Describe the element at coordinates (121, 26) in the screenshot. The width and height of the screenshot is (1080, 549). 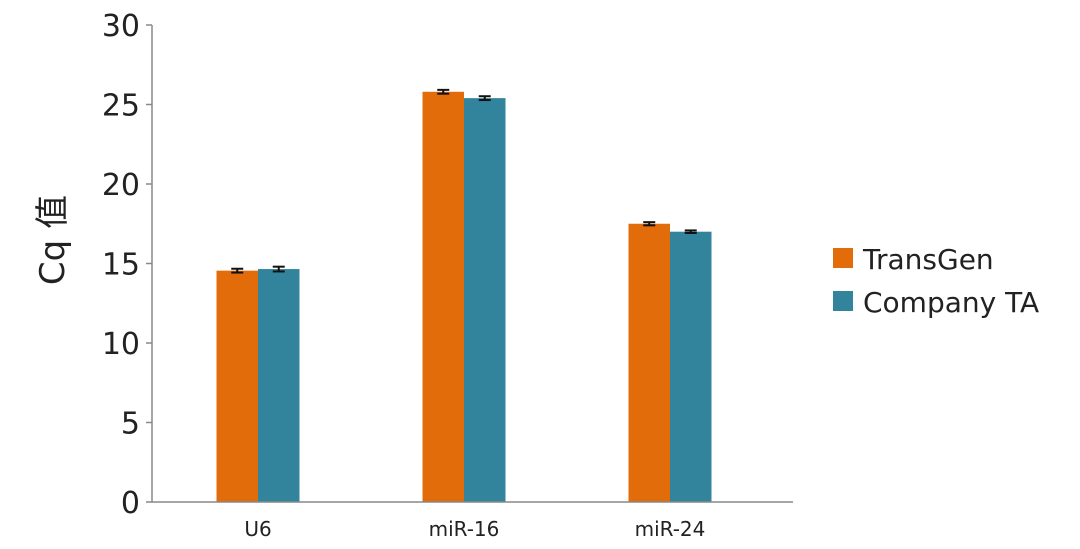
I see `y-tick-label: 30` at that location.